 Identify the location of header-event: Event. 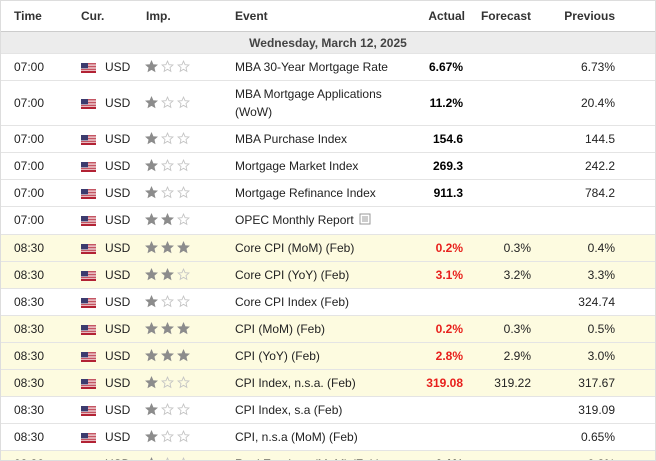
(251, 16).